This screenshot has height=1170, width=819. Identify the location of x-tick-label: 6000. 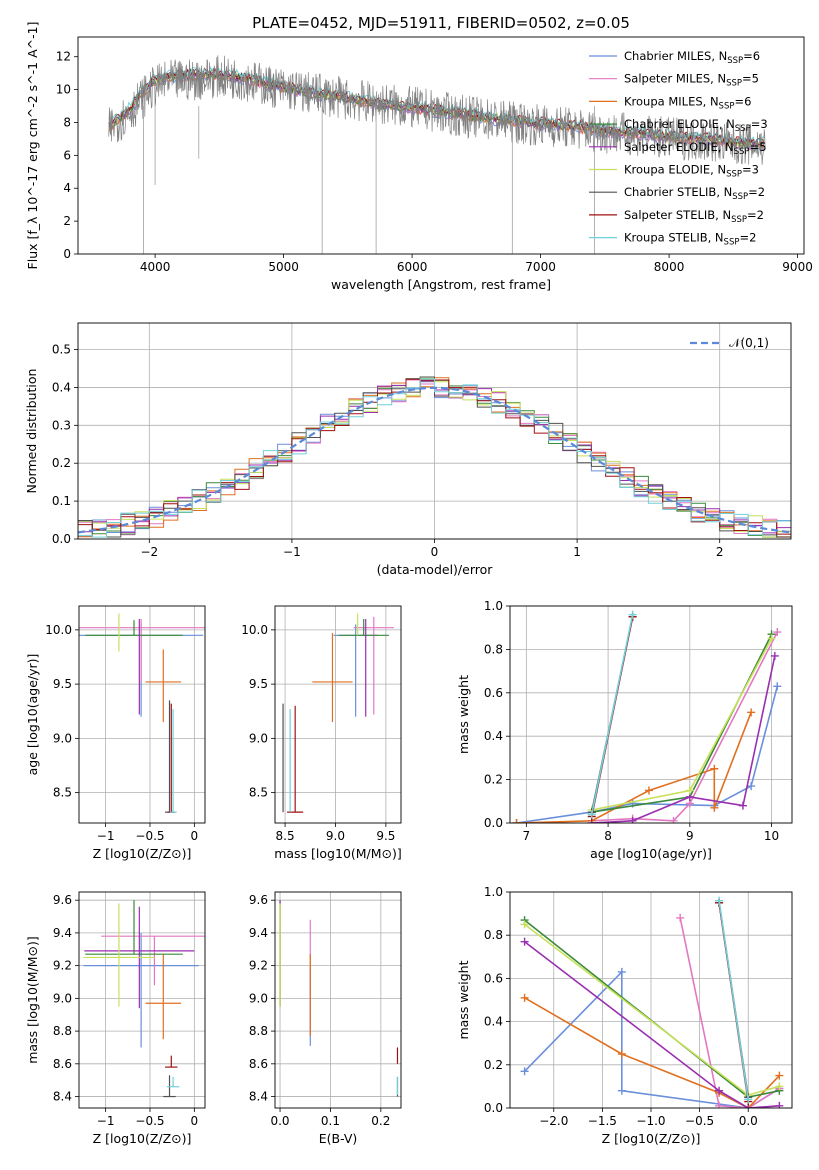
(412, 267).